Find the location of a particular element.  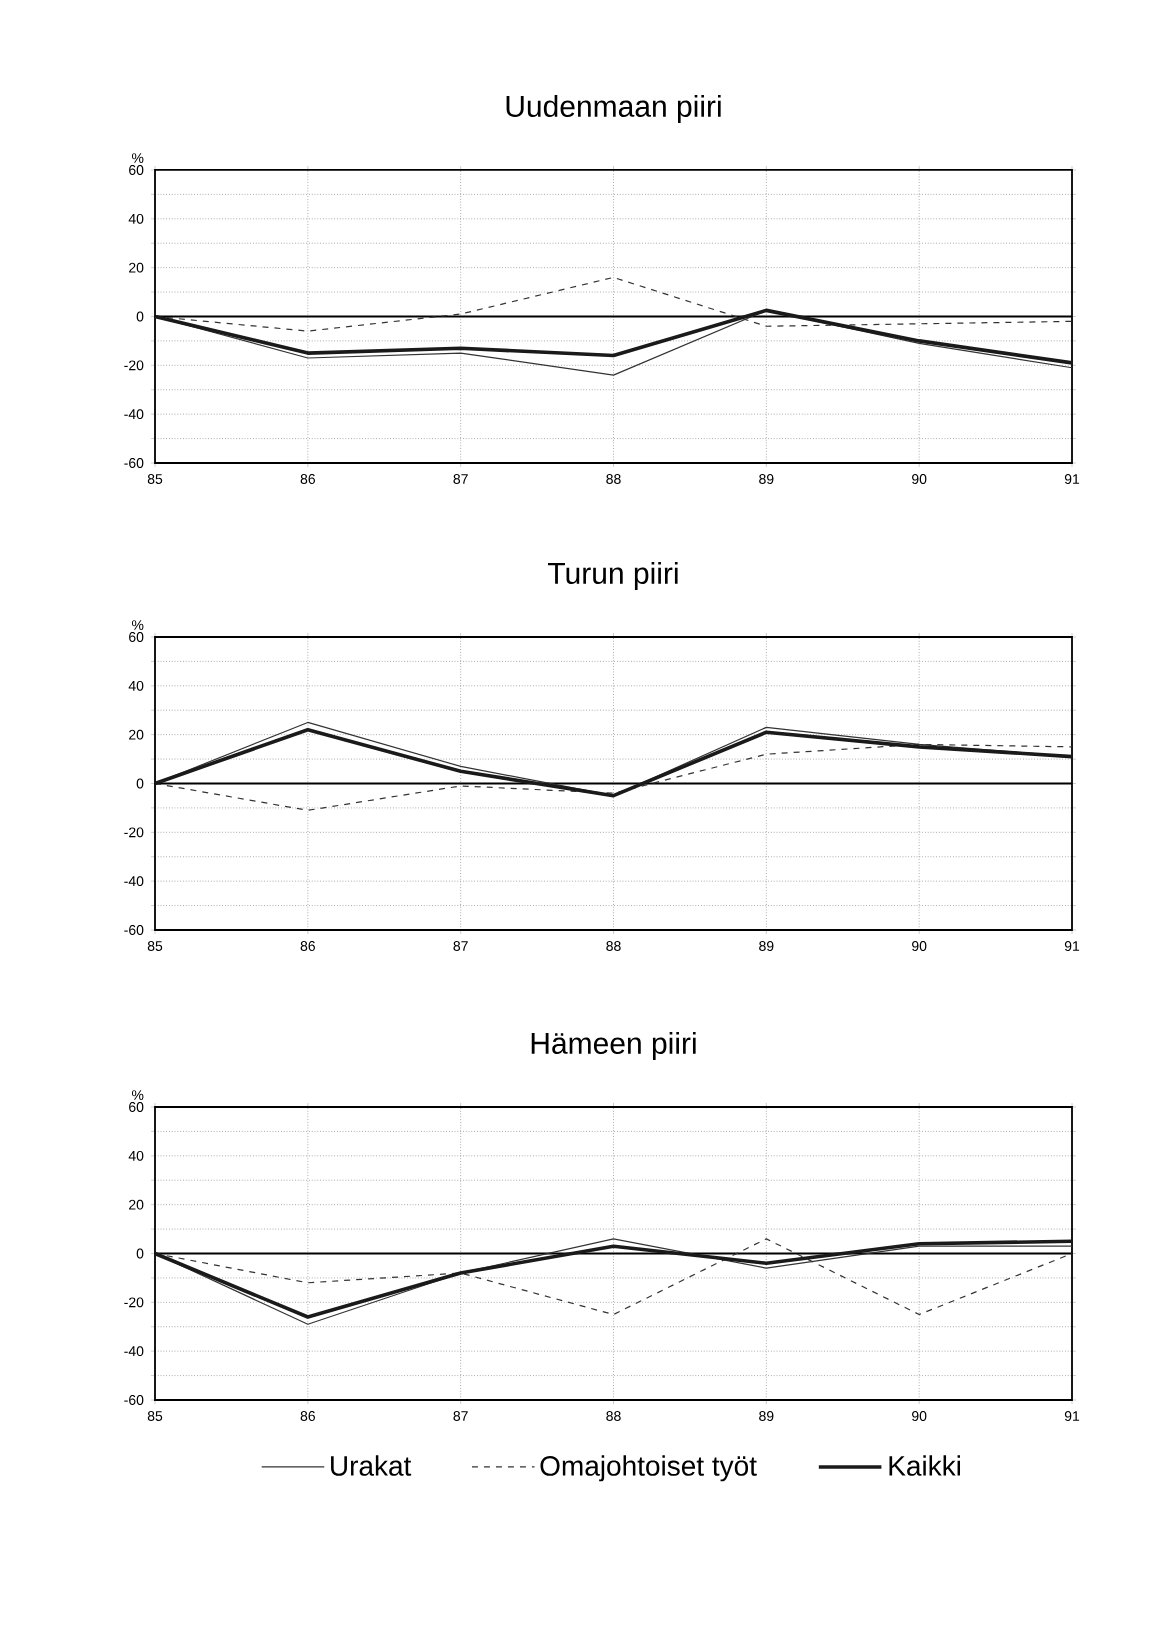

chart-title: Hämeen piiri is located at coordinates (613, 1045).